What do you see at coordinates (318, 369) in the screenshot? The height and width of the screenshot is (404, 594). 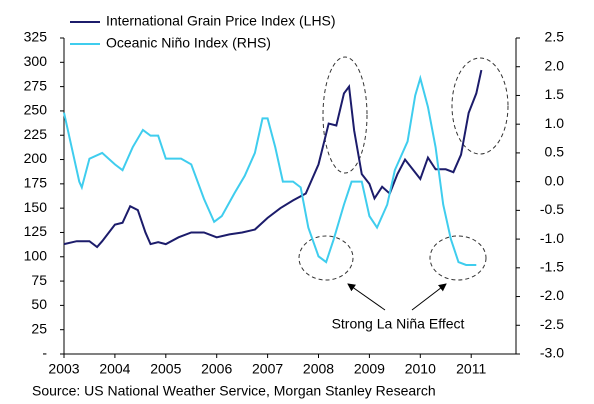 I see `x-tick-label: 2008` at bounding box center [318, 369].